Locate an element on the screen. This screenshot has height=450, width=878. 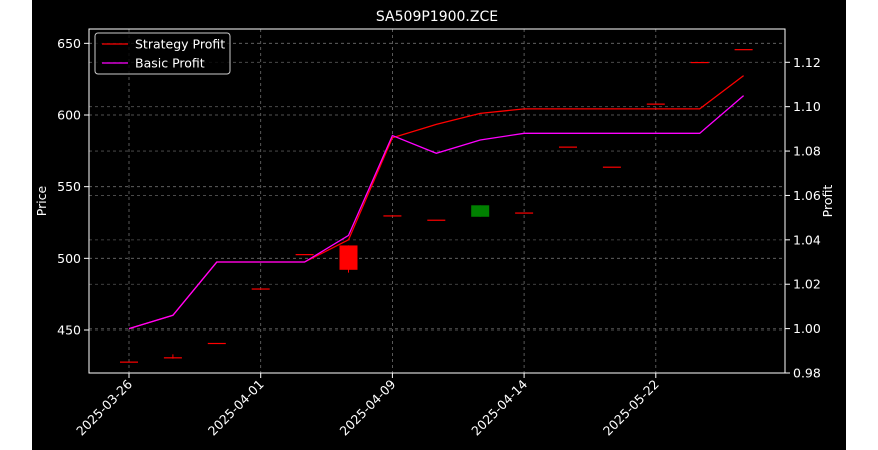
y-left-tick-label: 650 is located at coordinates (69, 43).